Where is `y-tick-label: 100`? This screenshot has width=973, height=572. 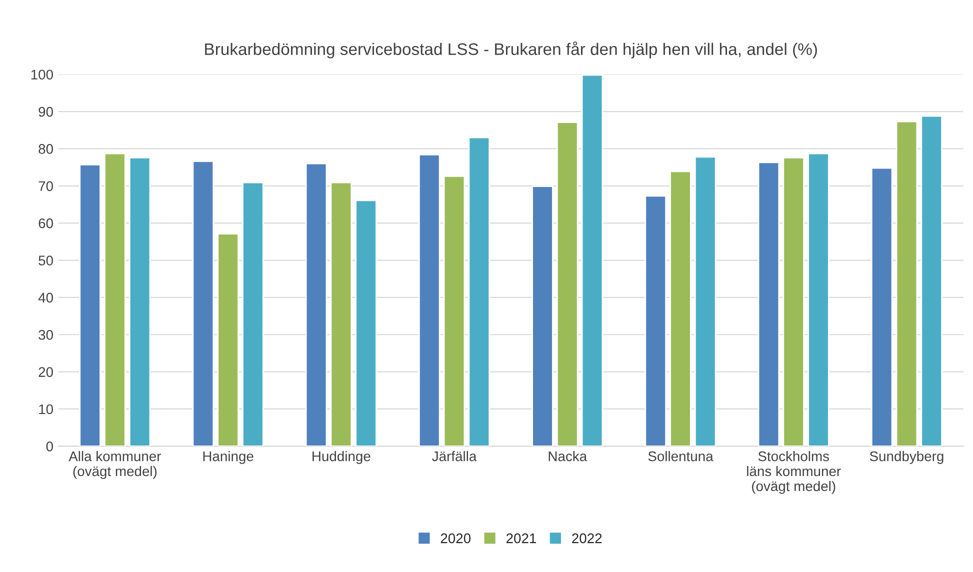 y-tick-label: 100 is located at coordinates (42, 75).